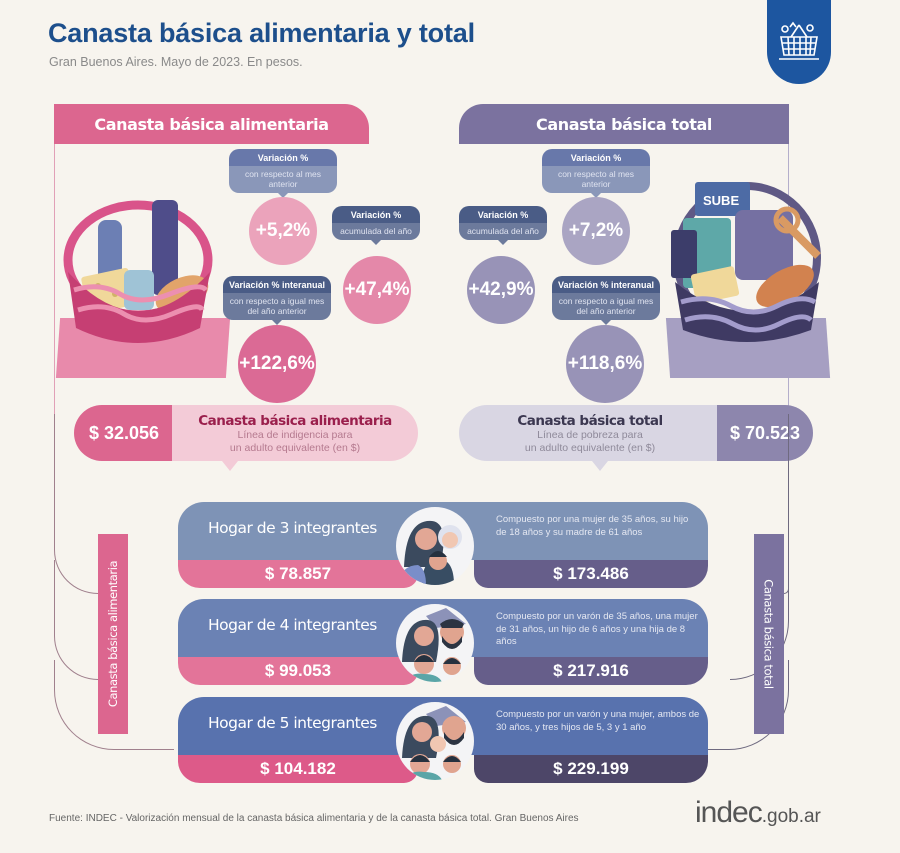 The width and height of the screenshot is (900, 853). What do you see at coordinates (138, 271) in the screenshot?
I see `food-basket-icon` at bounding box center [138, 271].